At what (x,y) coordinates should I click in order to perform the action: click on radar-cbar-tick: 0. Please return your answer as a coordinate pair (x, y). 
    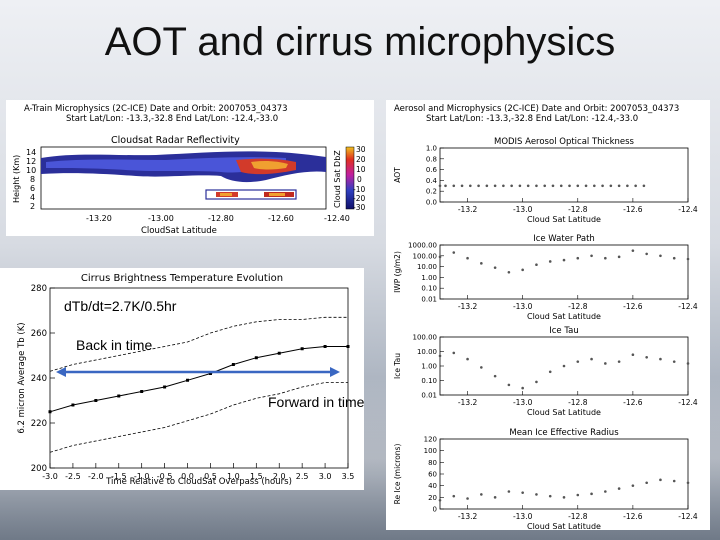
    Looking at the image, I should click on (359, 179).